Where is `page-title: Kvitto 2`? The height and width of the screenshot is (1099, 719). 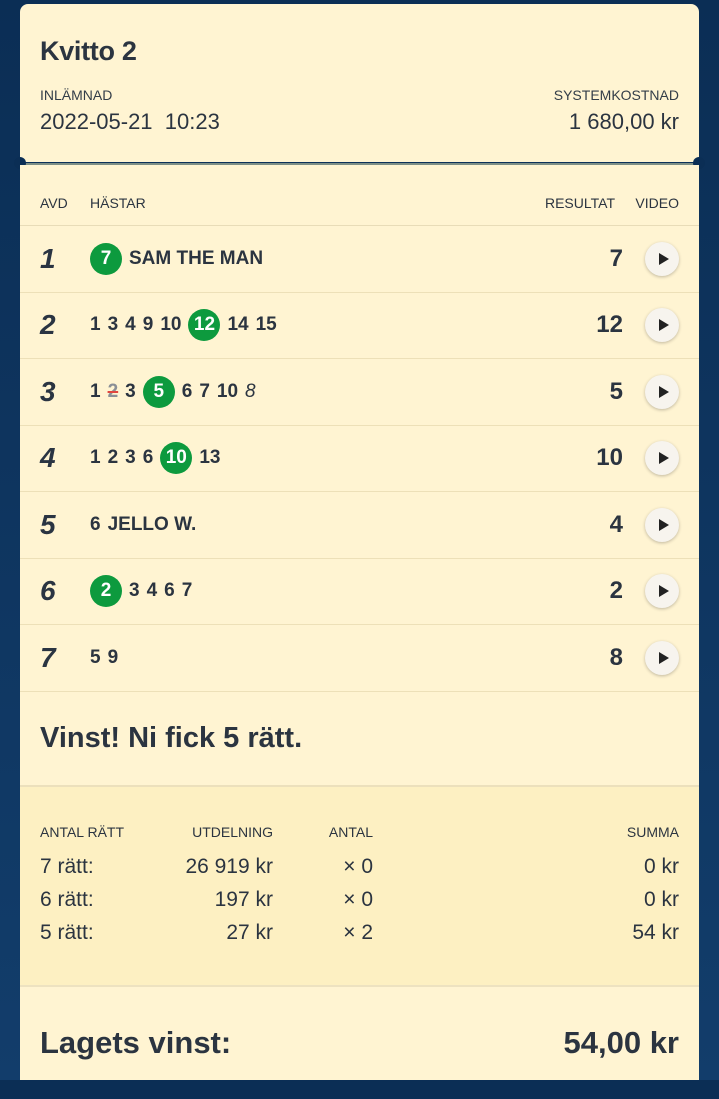
page-title: Kvitto 2 is located at coordinates (88, 51).